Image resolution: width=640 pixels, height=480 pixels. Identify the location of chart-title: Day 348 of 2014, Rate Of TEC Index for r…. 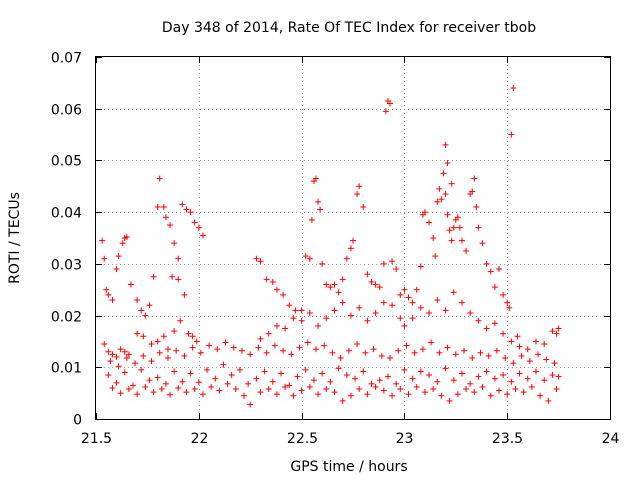
(349, 28).